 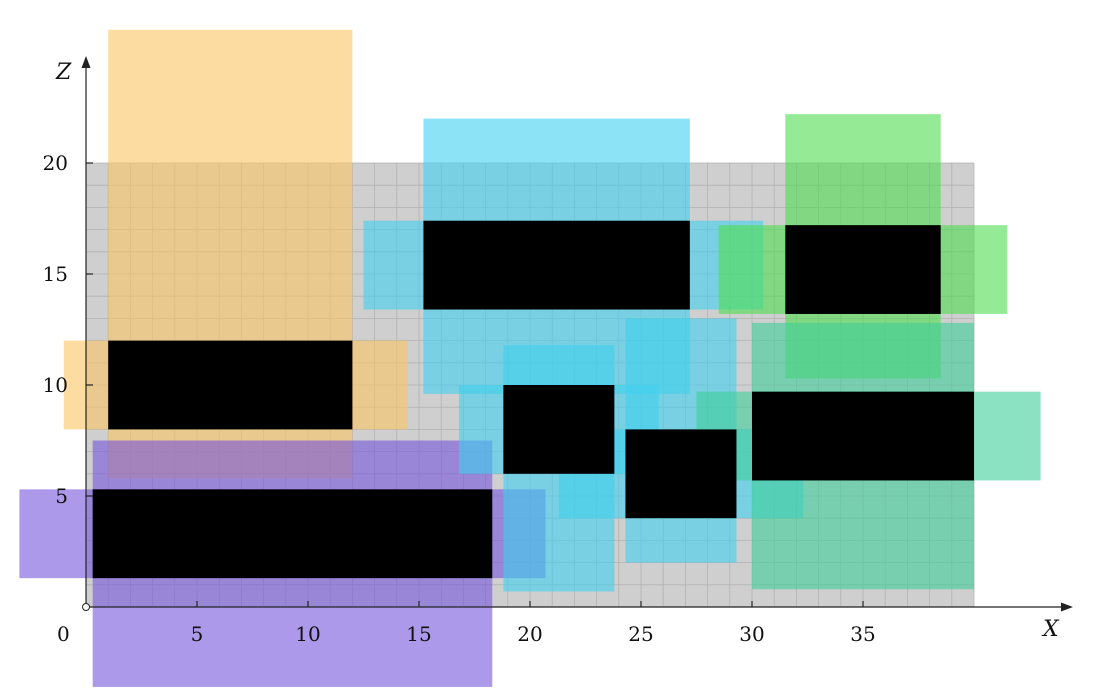 I want to click on z-axis-arrow, so click(x=86, y=62).